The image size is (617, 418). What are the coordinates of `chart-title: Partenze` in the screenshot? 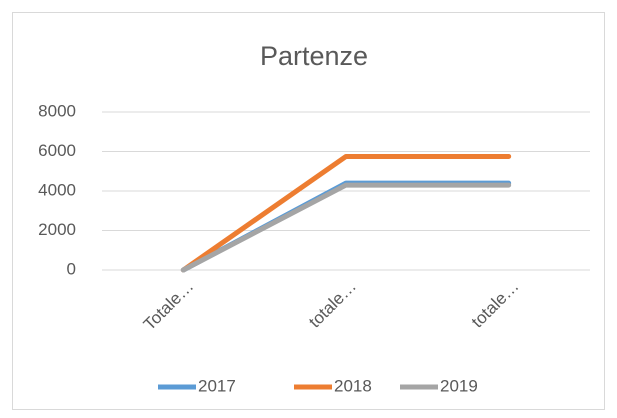 It's located at (314, 56).